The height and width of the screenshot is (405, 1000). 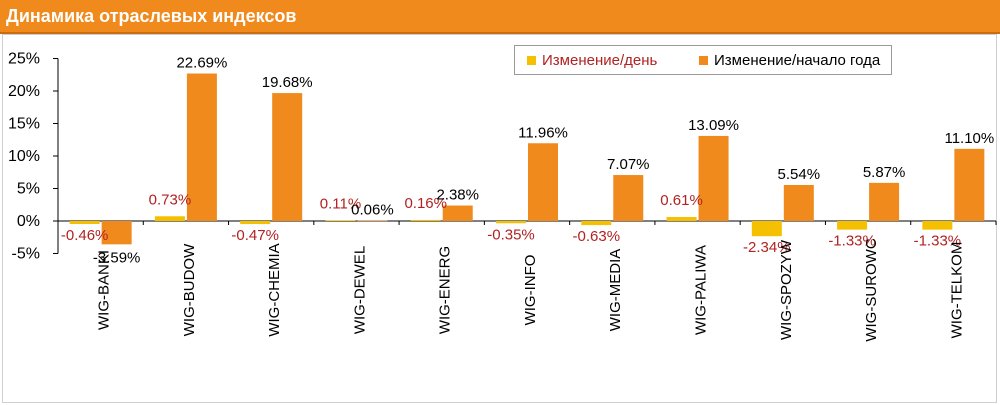 What do you see at coordinates (372, 221) in the screenshot?
I see `bar-ytd-wig-dewel` at bounding box center [372, 221].